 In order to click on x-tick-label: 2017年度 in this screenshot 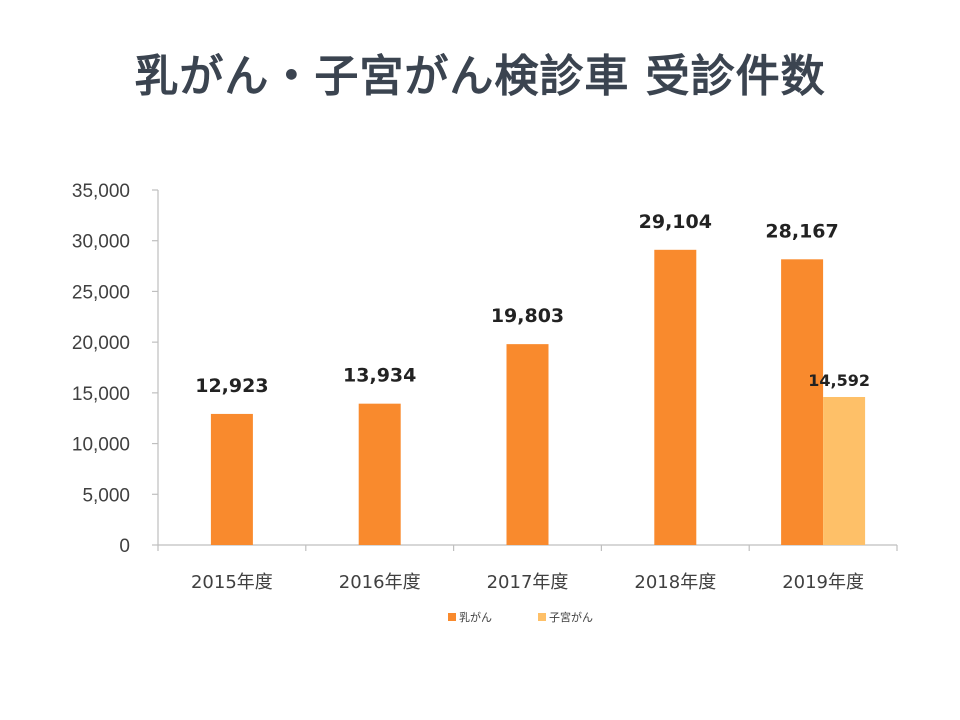, I will do `click(528, 582)`.